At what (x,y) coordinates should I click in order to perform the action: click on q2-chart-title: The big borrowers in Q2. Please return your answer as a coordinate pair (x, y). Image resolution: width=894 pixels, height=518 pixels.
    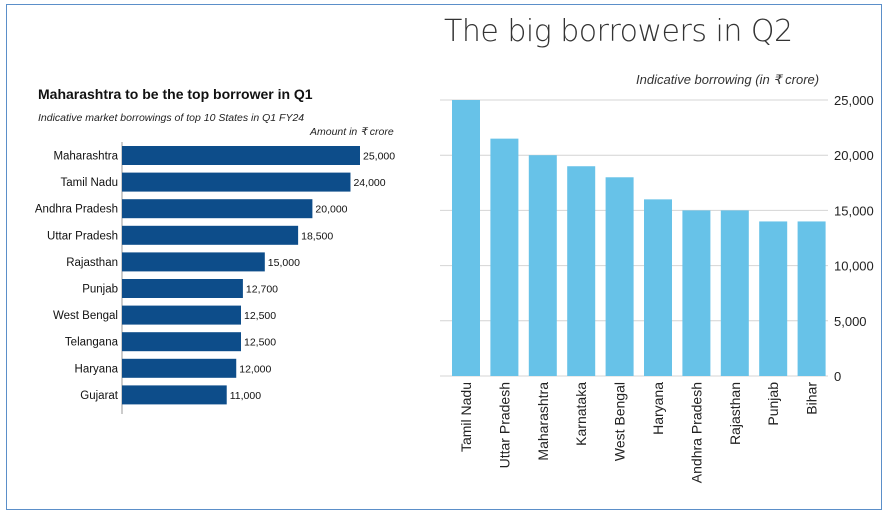
    Looking at the image, I should click on (618, 31).